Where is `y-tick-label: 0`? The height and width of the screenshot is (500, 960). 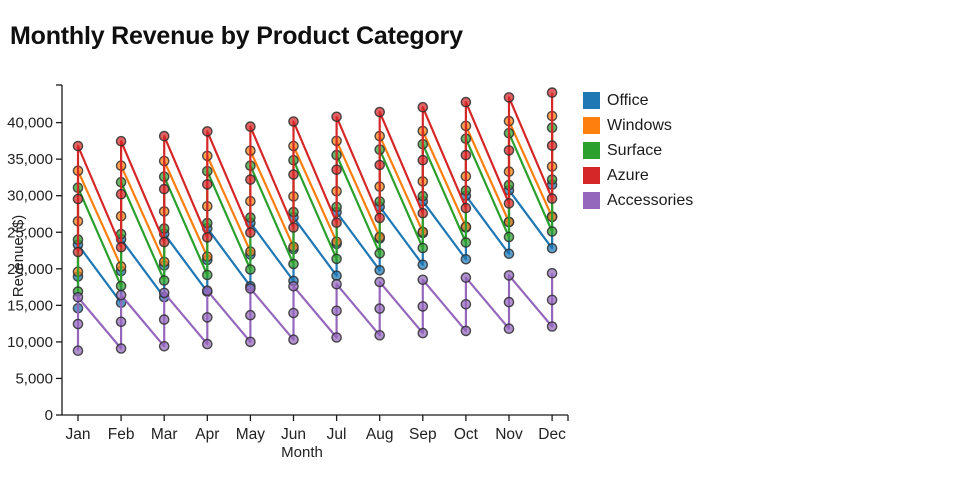 y-tick-label: 0 is located at coordinates (49, 415).